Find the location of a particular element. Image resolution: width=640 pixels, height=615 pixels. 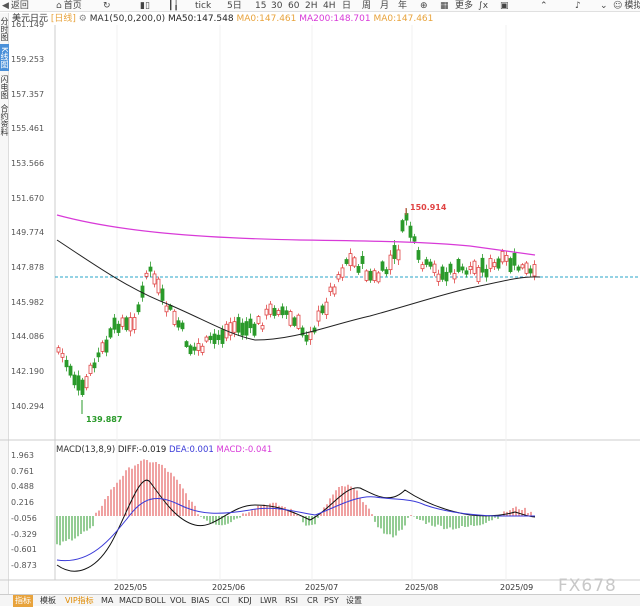

back-button: ◀ 返回 is located at coordinates (15, 6).